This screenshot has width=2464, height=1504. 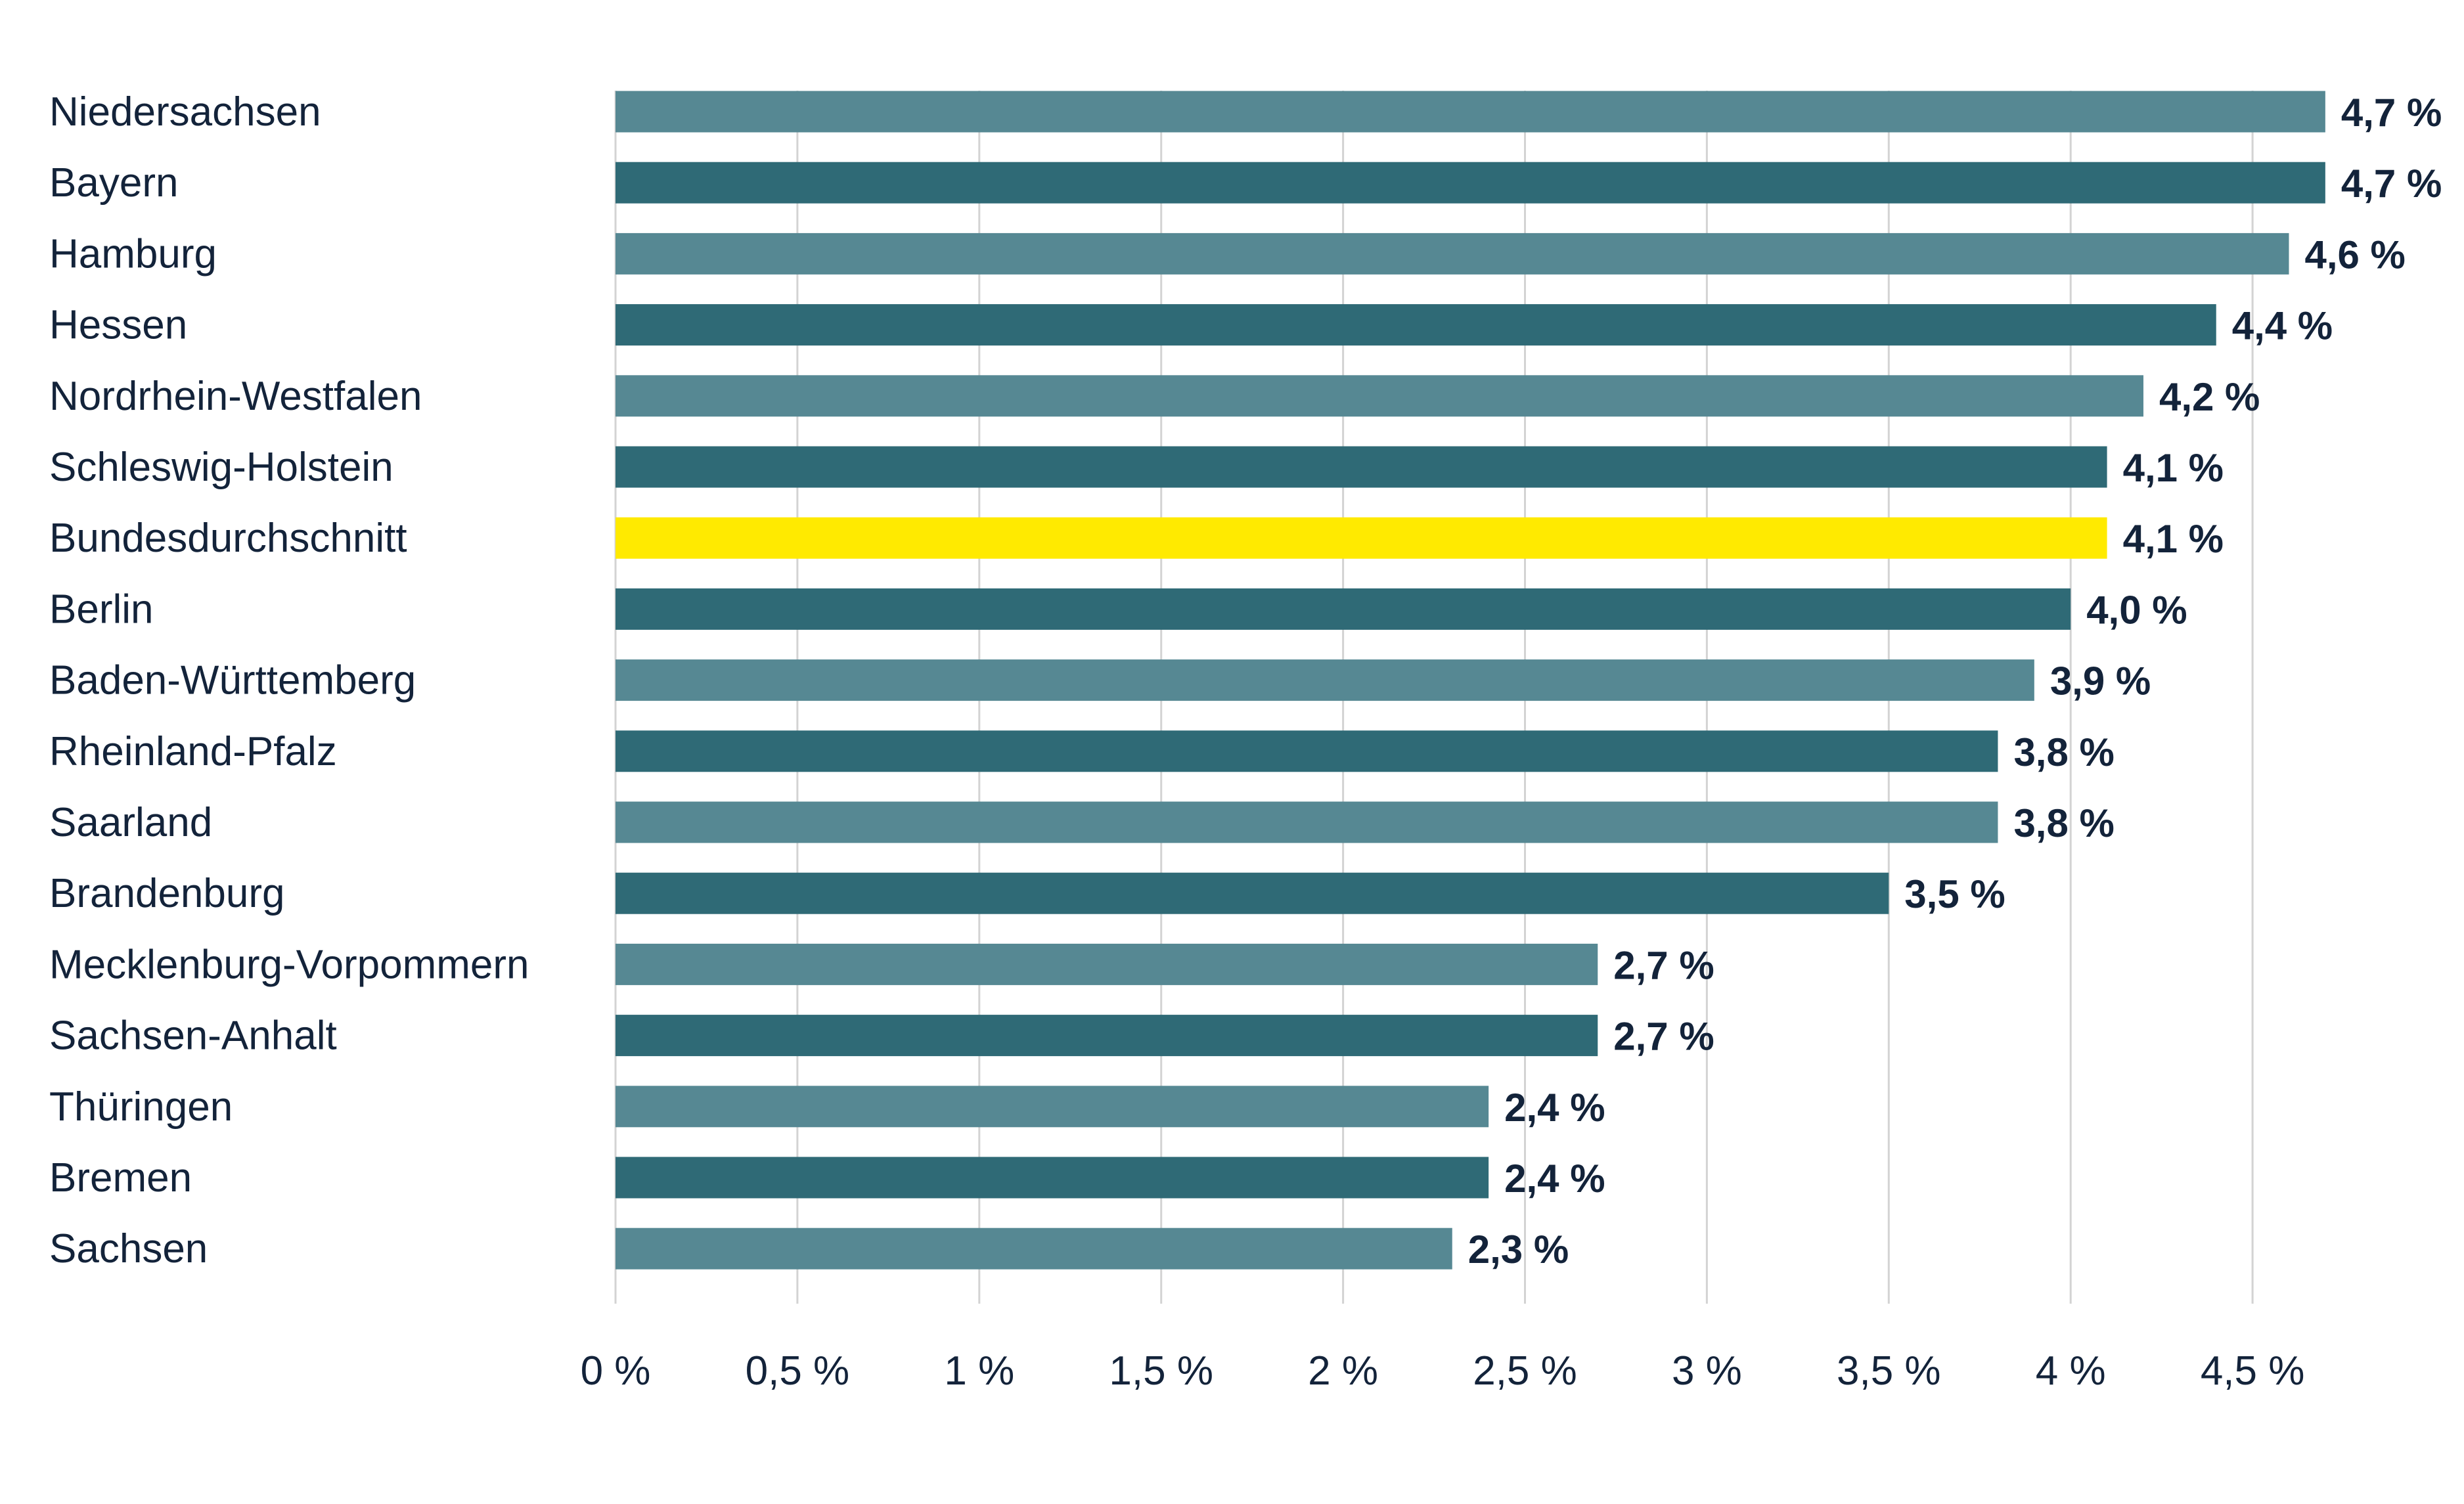 I want to click on value-label-10: 3,8 %, so click(x=2063, y=823).